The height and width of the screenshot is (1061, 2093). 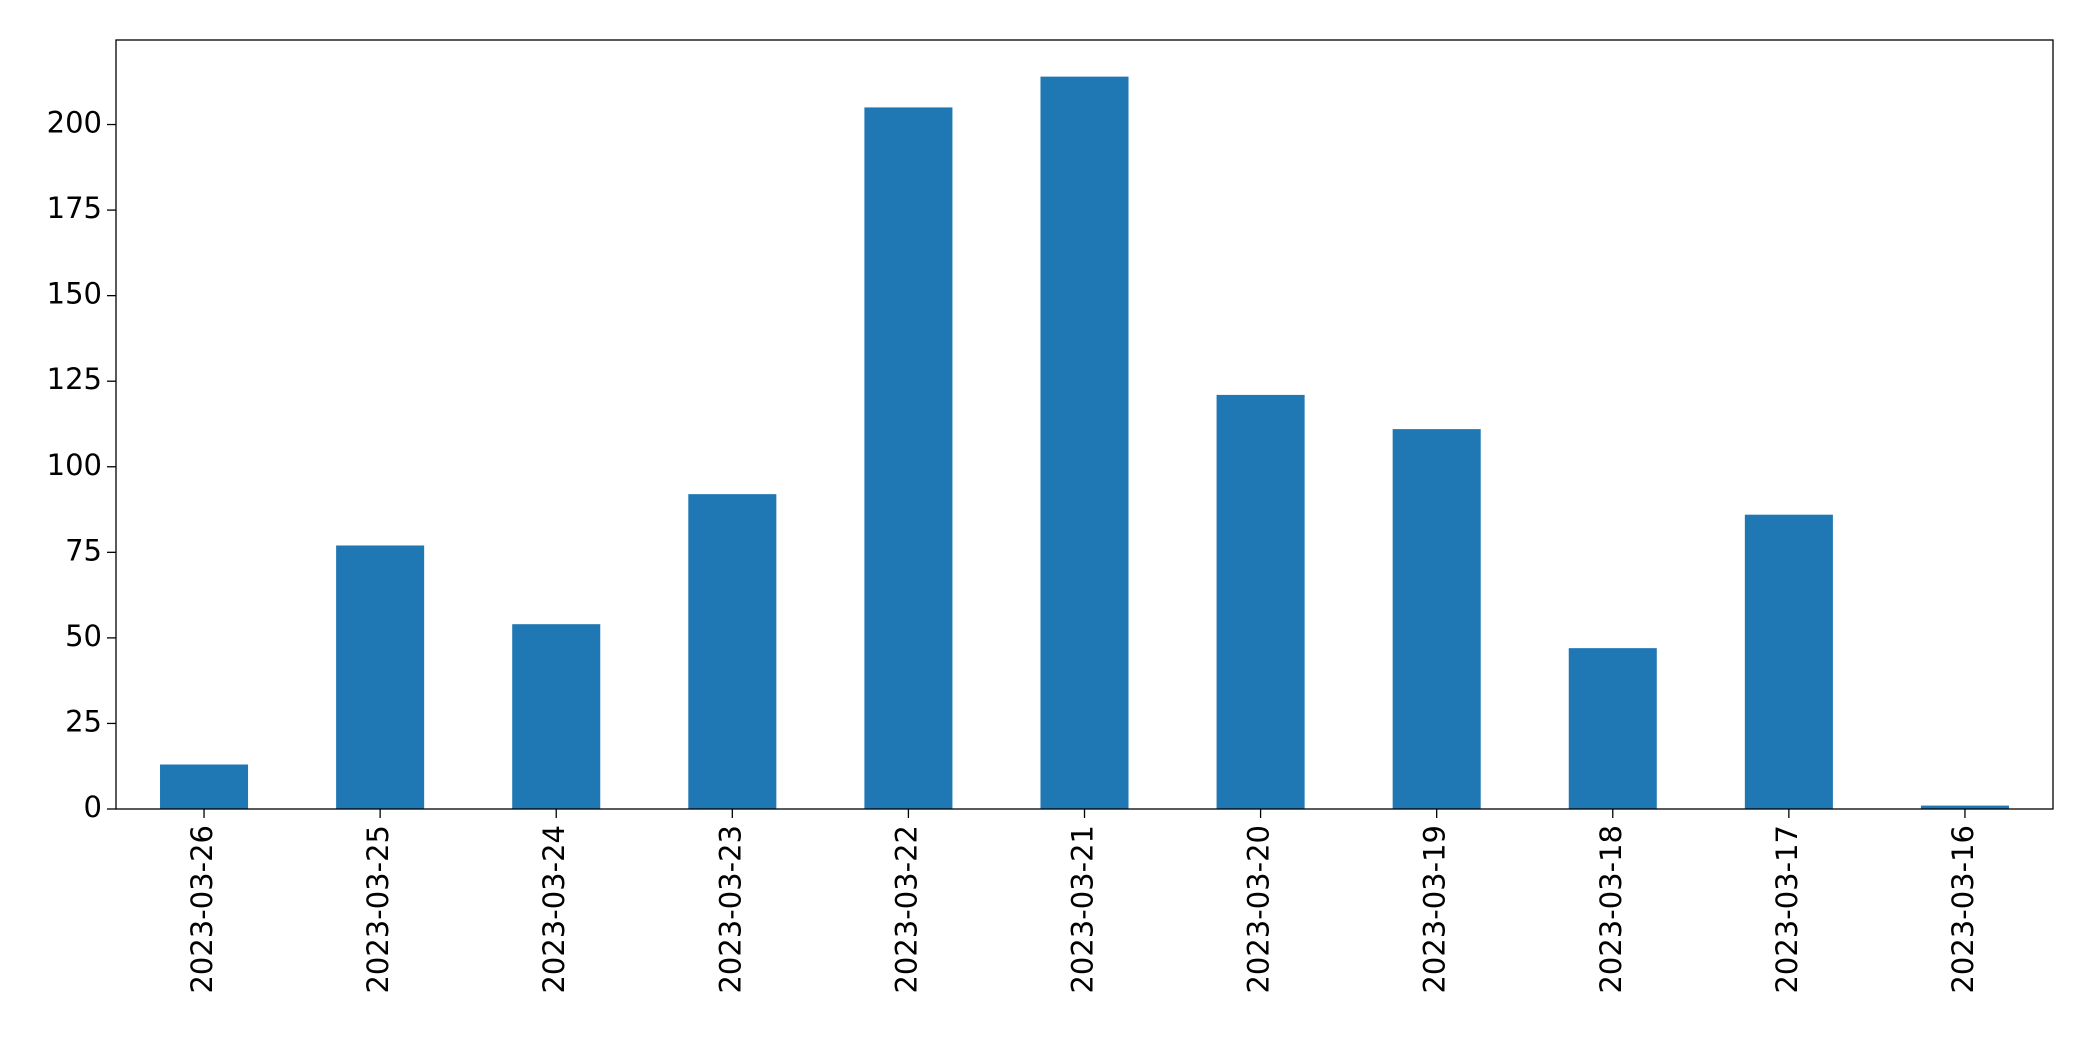 I want to click on y-tick-label: 100, so click(x=74, y=465).